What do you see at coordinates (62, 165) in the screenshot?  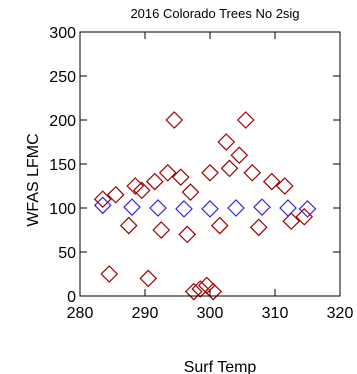 I see `y-tick-label: 150` at bounding box center [62, 165].